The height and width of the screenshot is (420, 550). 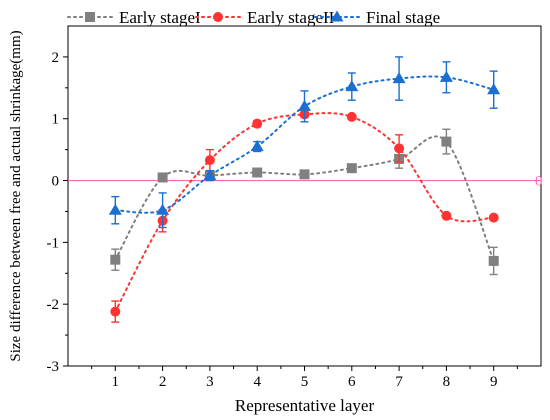 I want to click on legend-label: Early stageI, so click(x=160, y=17).